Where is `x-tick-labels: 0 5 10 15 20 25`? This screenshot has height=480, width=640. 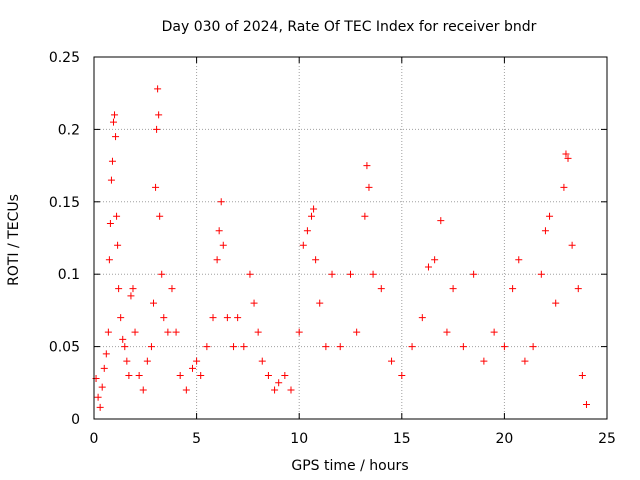
x-tick-labels: 0 5 10 15 20 25 is located at coordinates (353, 439).